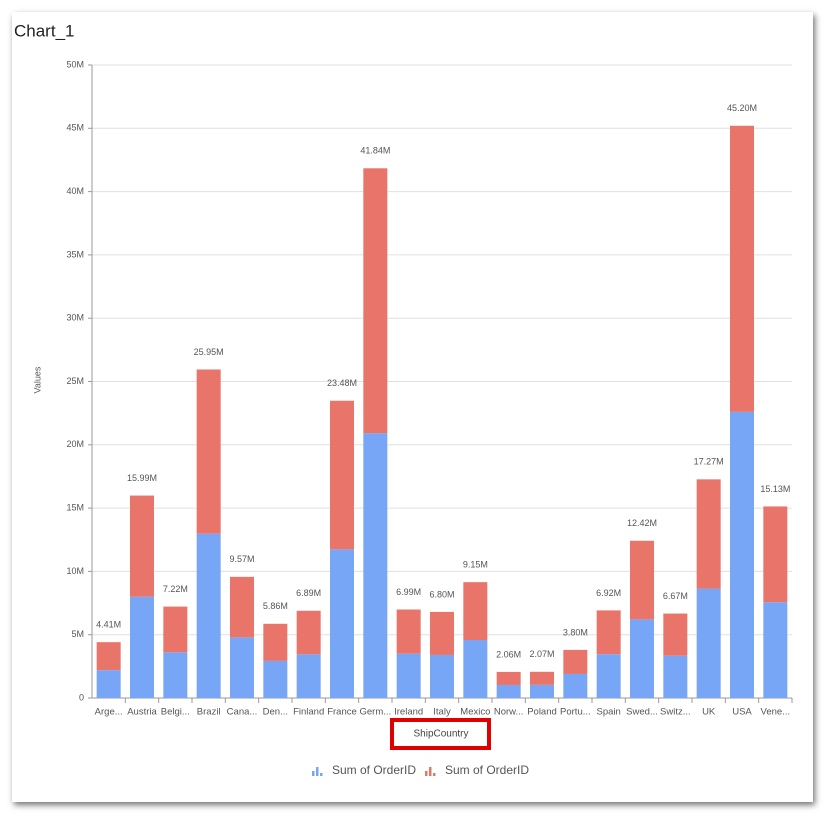  Describe the element at coordinates (175, 589) in the screenshot. I see `stack-total-label: 7.22M` at that location.